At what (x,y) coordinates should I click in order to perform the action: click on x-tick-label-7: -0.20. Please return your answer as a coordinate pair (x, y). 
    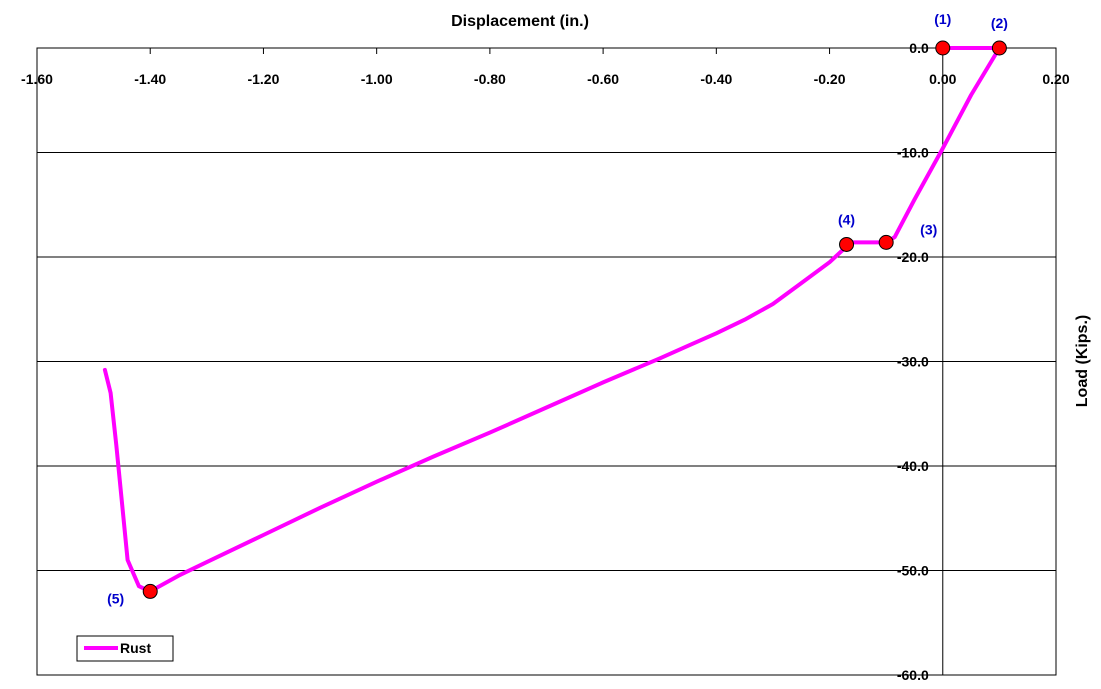
    Looking at the image, I should click on (830, 79).